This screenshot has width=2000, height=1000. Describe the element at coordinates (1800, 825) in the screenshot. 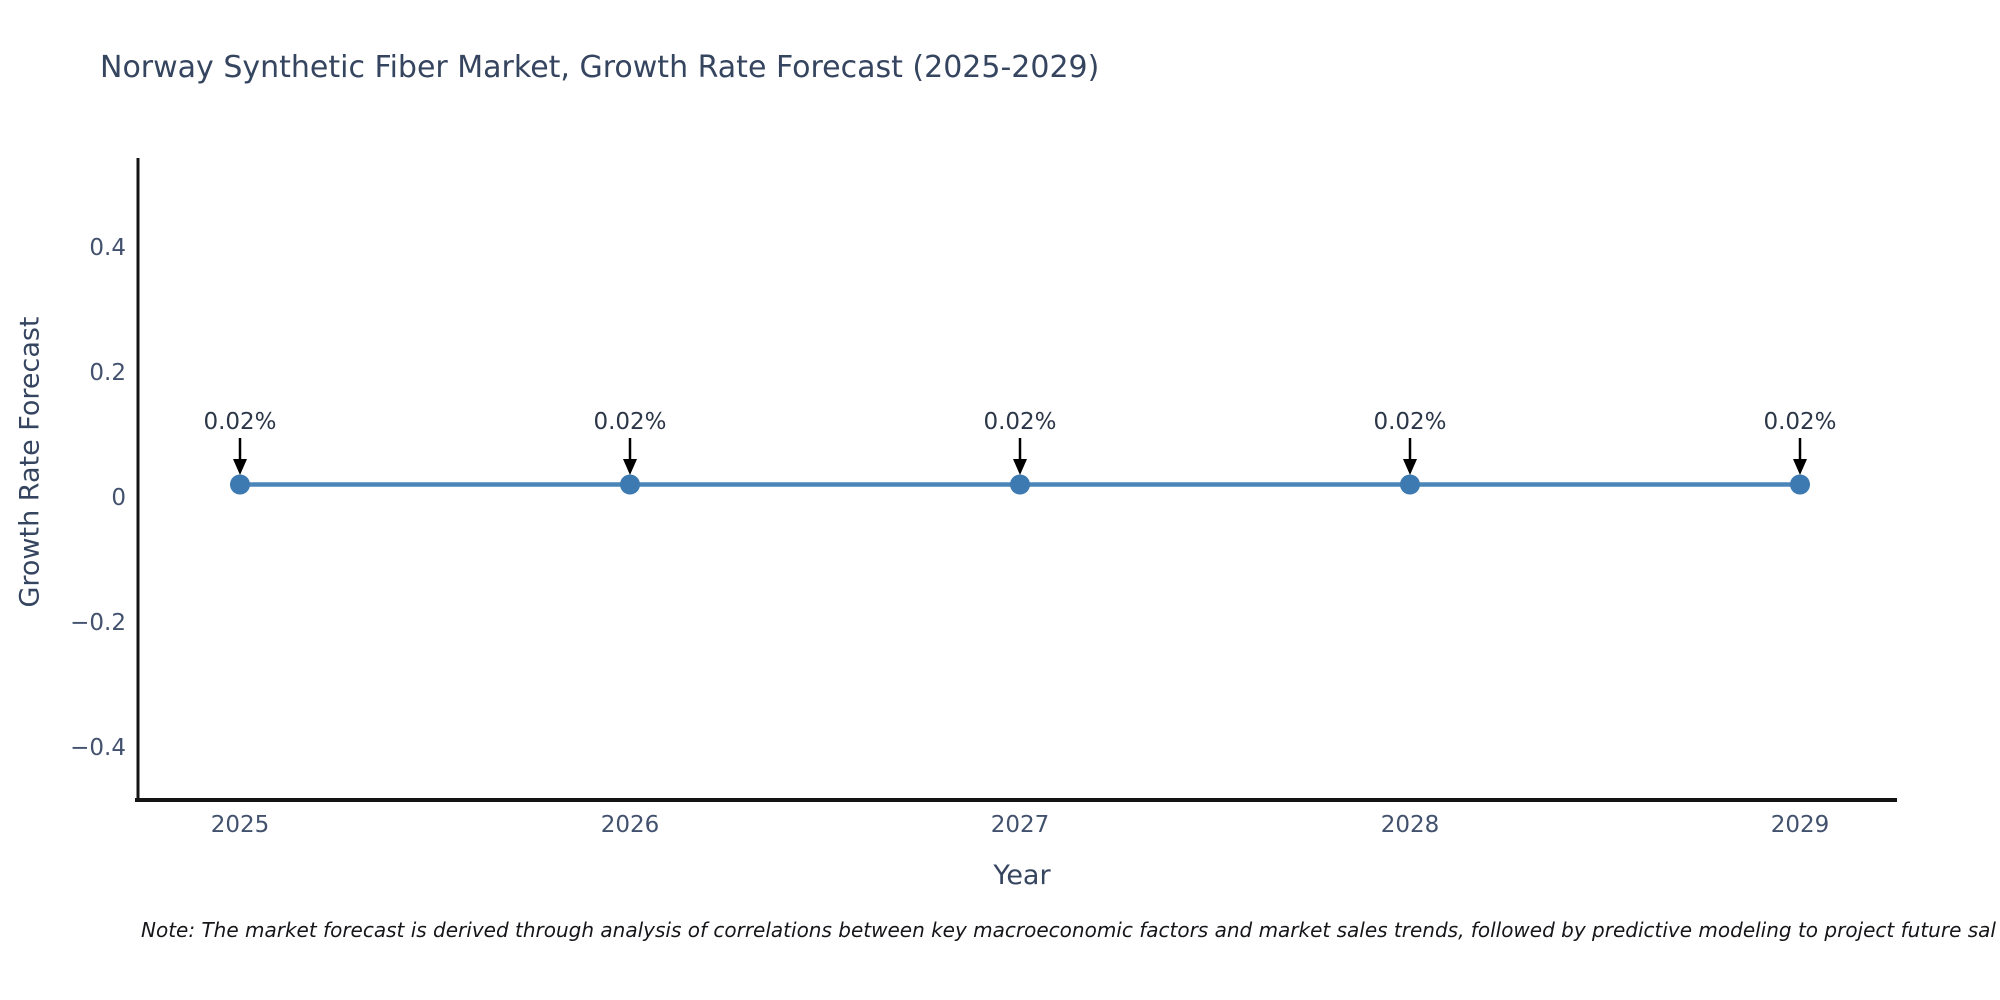

I see `x-tick-label: 2029` at that location.